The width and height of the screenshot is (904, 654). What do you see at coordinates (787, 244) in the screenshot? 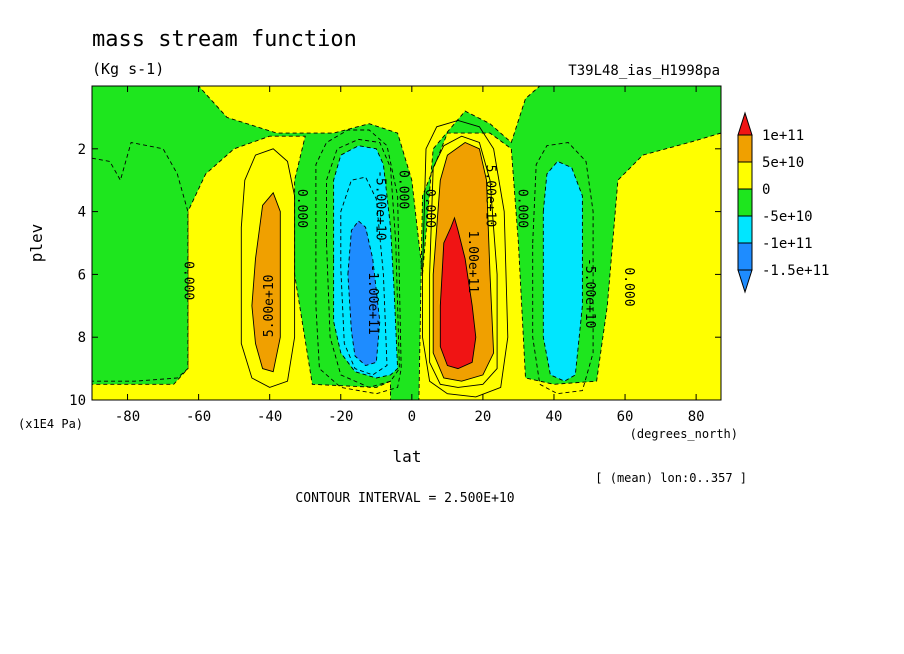
I see `colorbar-tick-label: -1e+11` at bounding box center [787, 244].